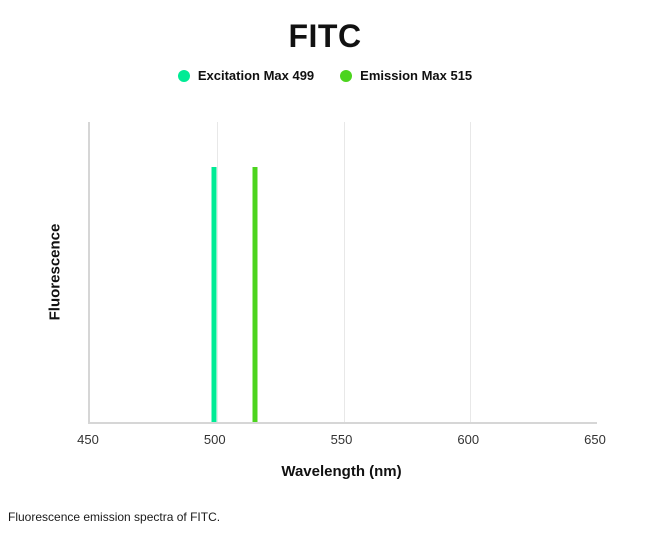 This screenshot has width=650, height=533. What do you see at coordinates (346, 75) in the screenshot?
I see `emission-legend-dot-icon` at bounding box center [346, 75].